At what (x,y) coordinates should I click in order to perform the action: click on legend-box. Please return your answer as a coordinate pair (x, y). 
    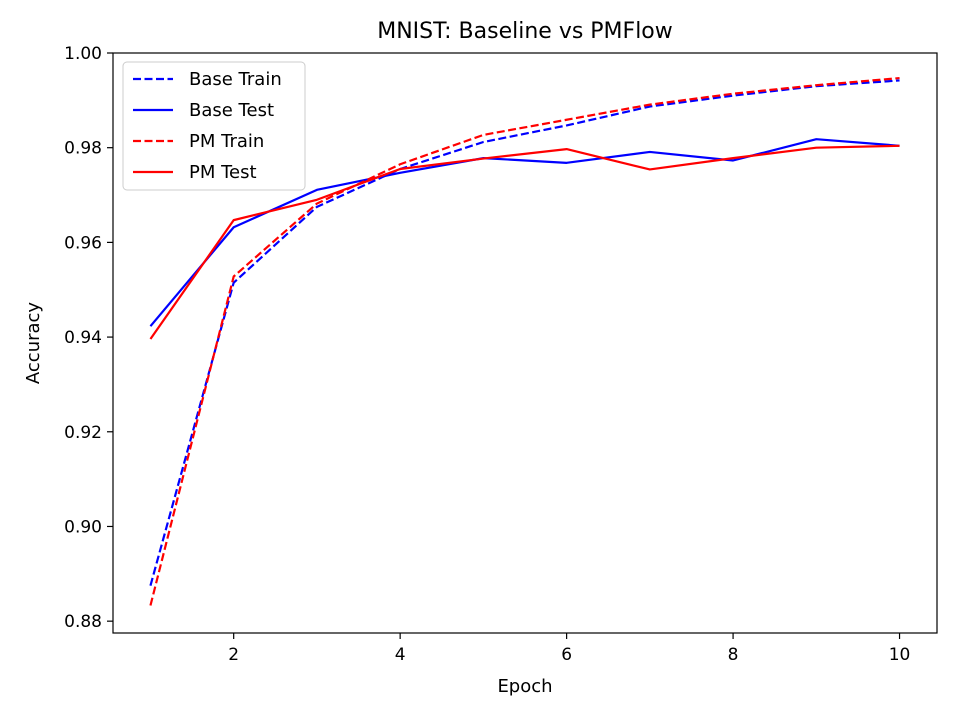
    Looking at the image, I should click on (214, 126).